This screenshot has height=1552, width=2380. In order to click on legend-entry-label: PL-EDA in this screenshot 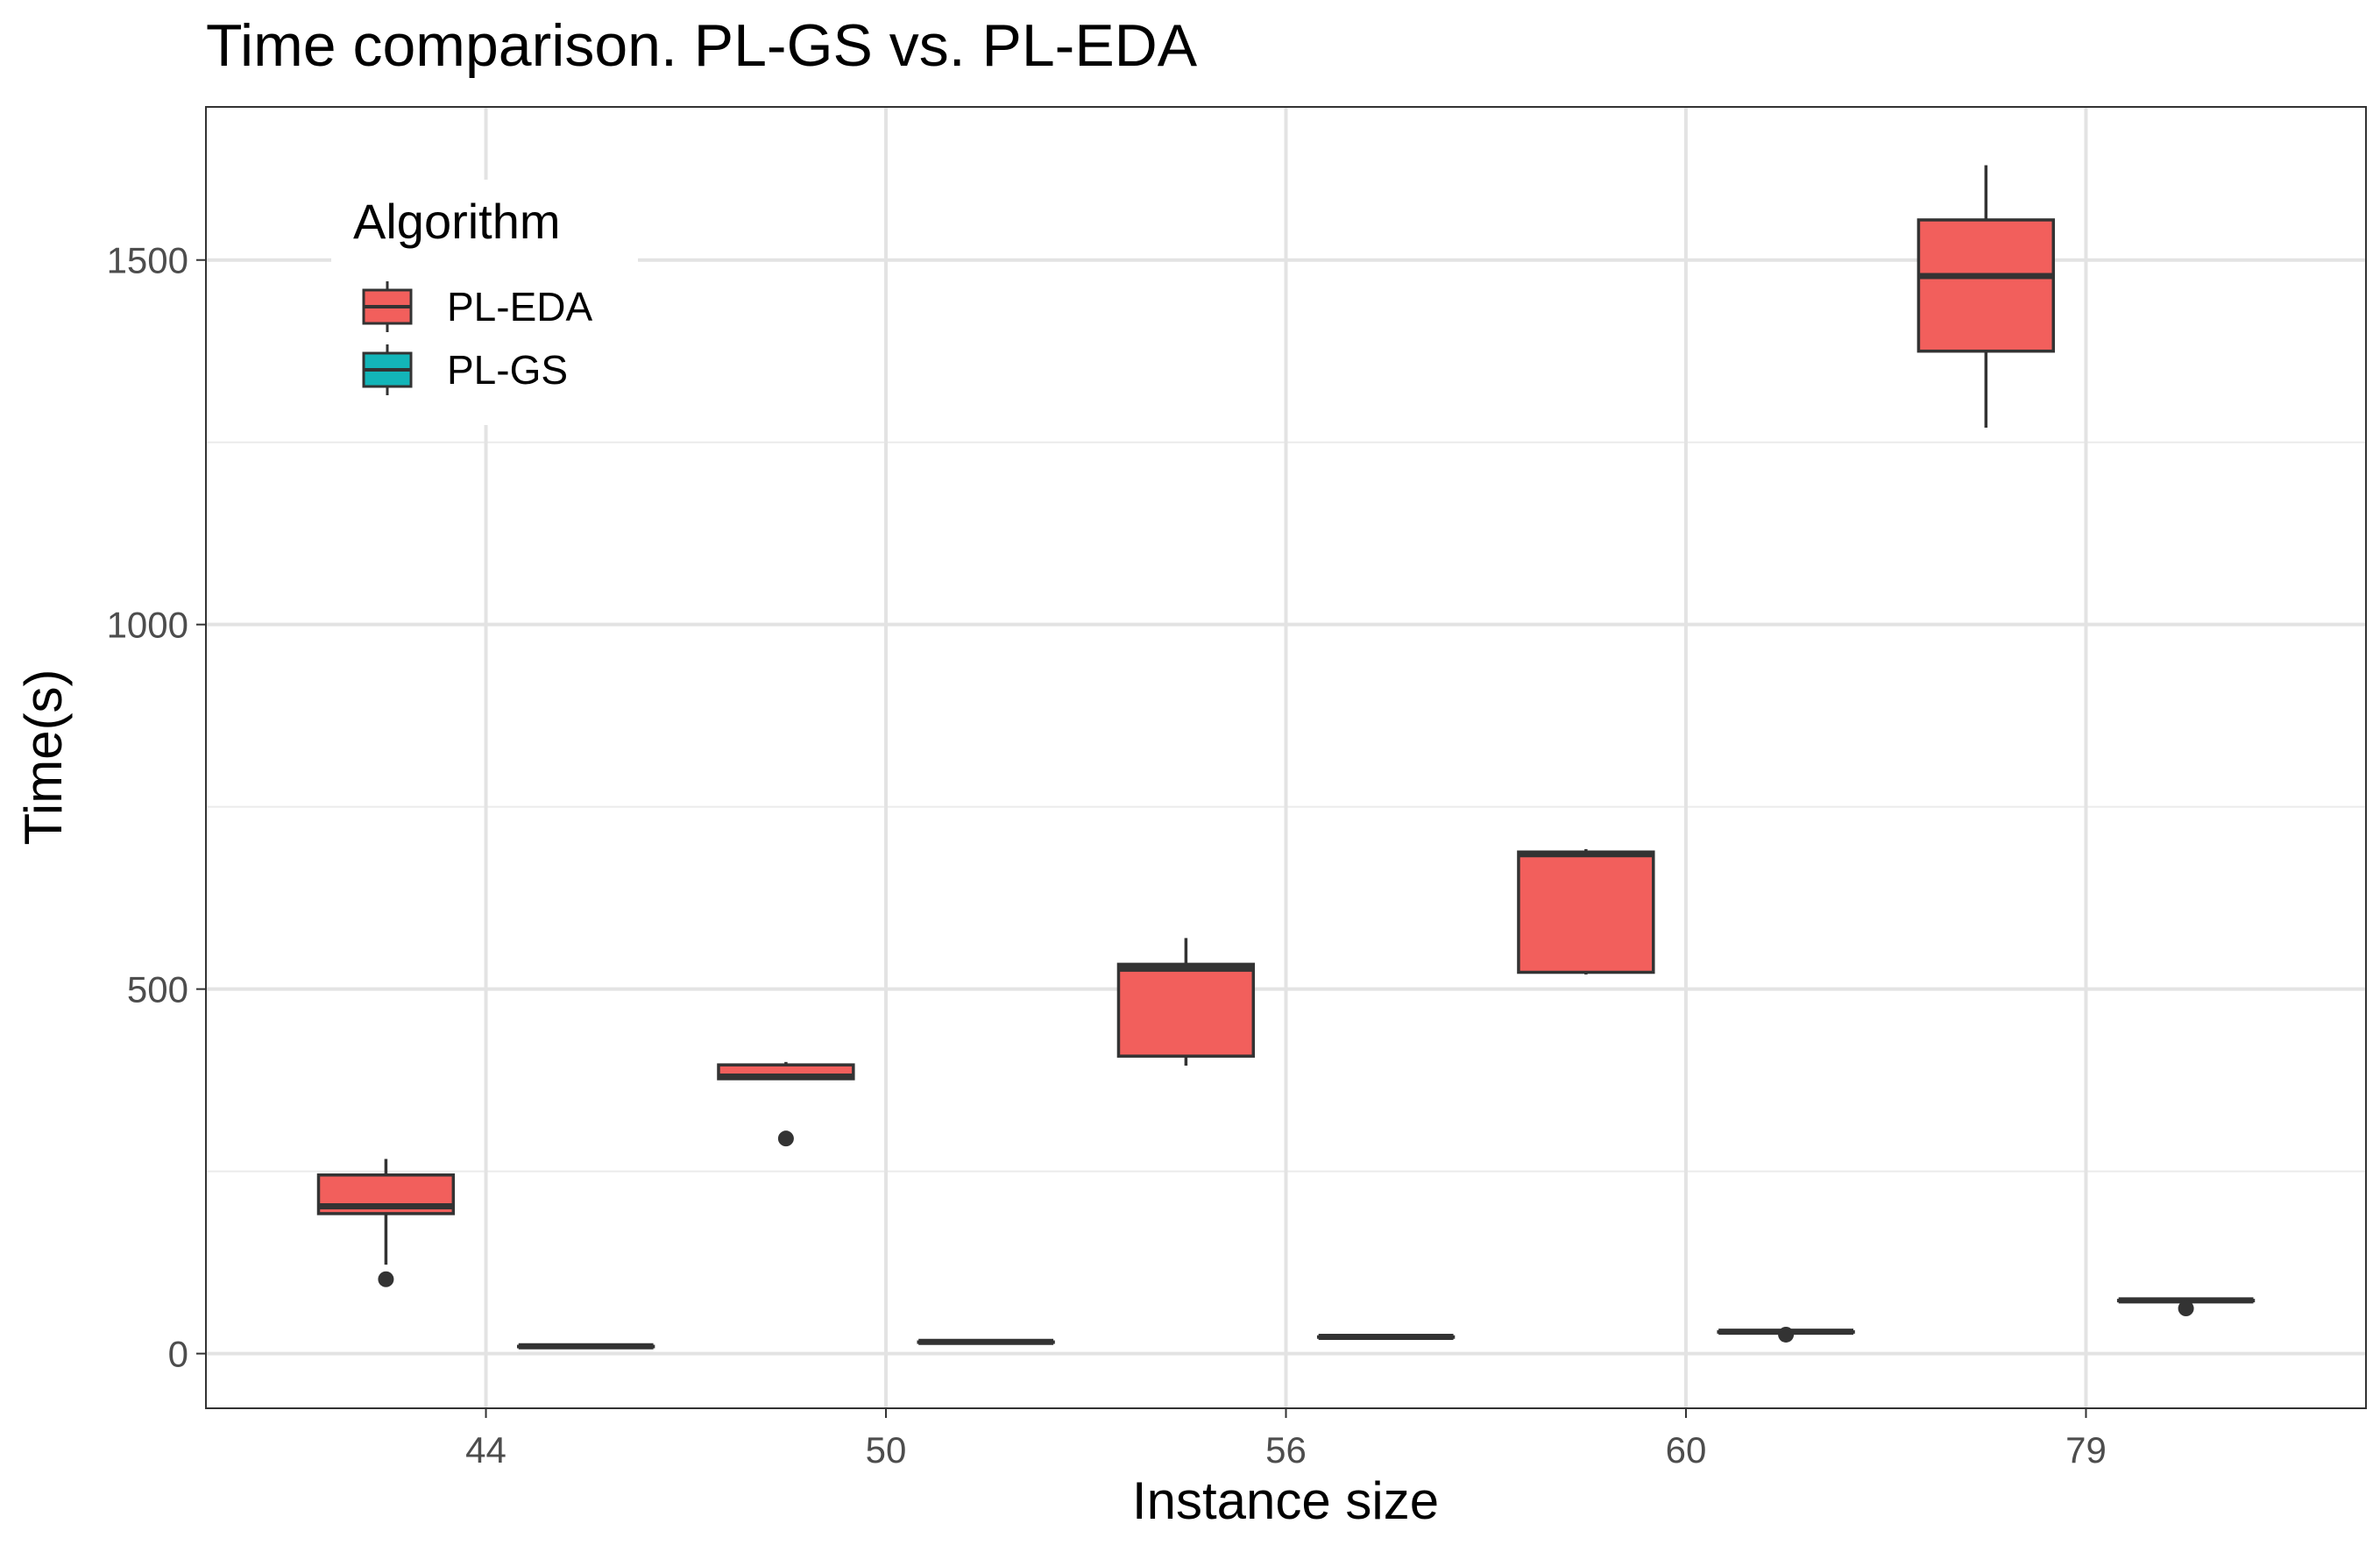, I will do `click(519, 307)`.